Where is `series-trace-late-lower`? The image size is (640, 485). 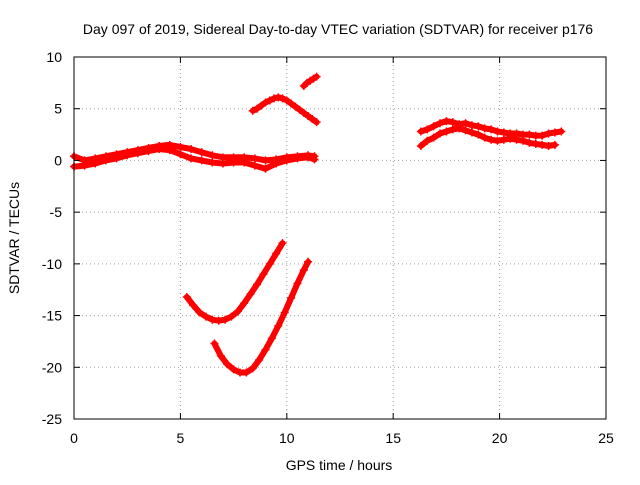 series-trace-late-lower is located at coordinates (487, 137).